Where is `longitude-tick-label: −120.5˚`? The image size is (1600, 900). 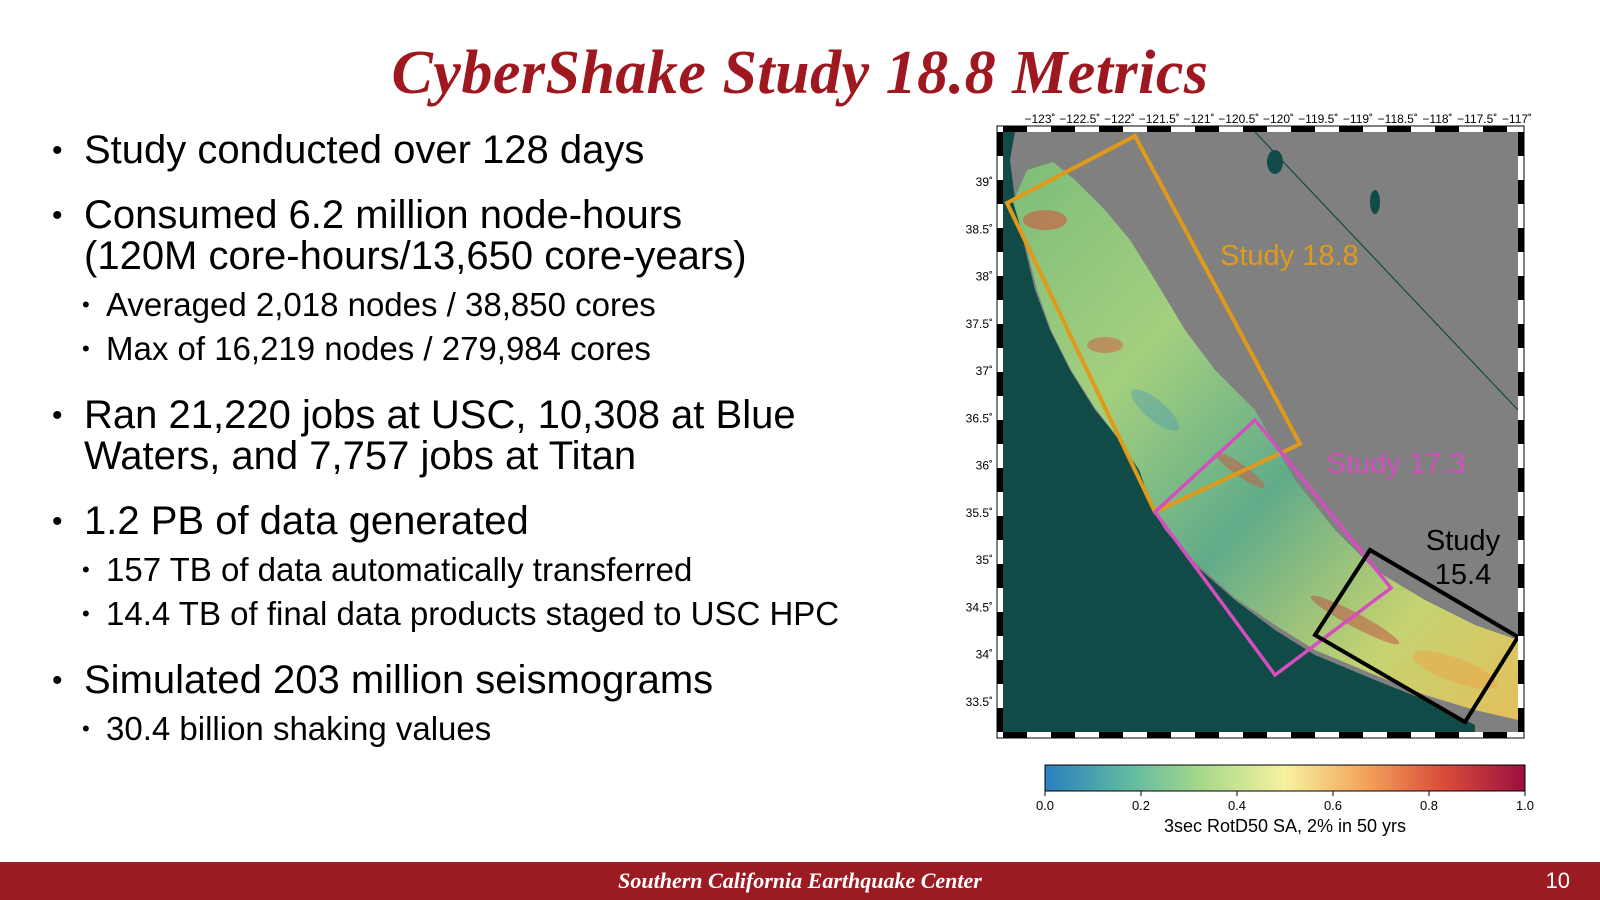 longitude-tick-label: −120.5˚ is located at coordinates (1238, 119).